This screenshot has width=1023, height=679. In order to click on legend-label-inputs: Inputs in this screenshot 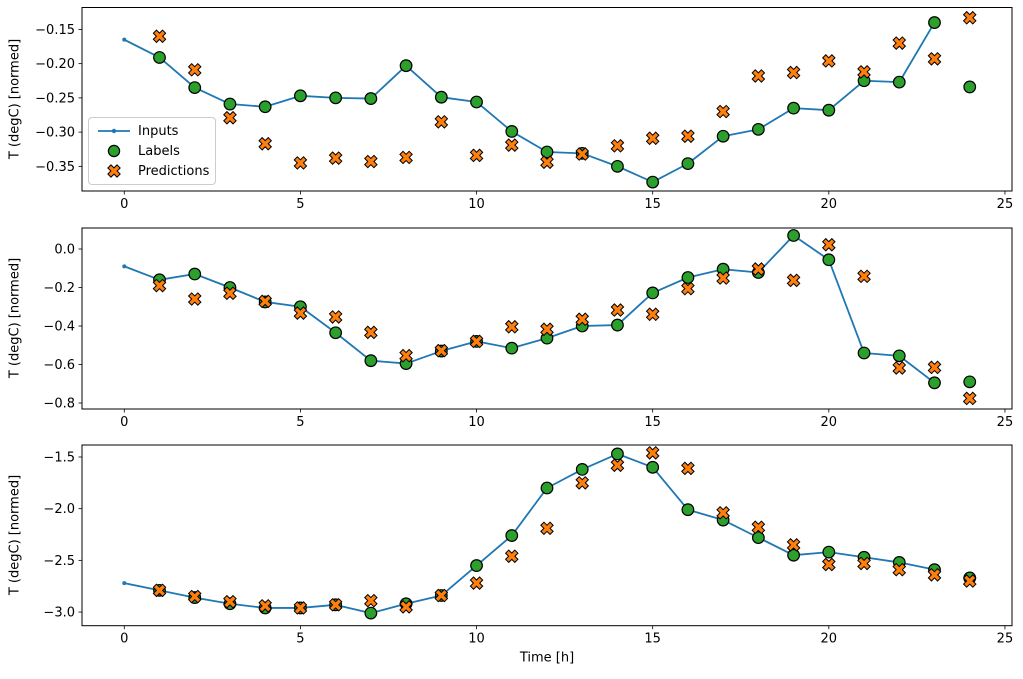, I will do `click(158, 131)`.